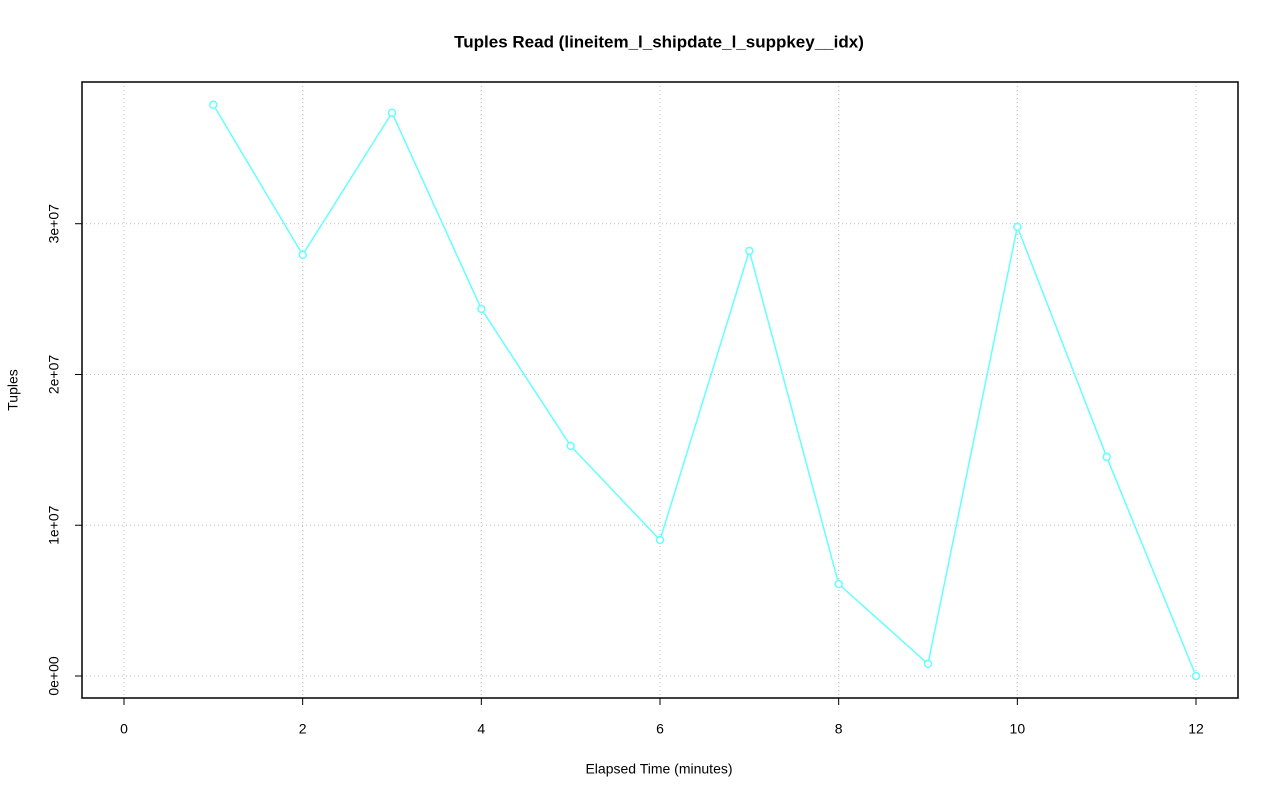 The height and width of the screenshot is (801, 1280). I want to click on y-axis-label: Tuples, so click(13, 390).